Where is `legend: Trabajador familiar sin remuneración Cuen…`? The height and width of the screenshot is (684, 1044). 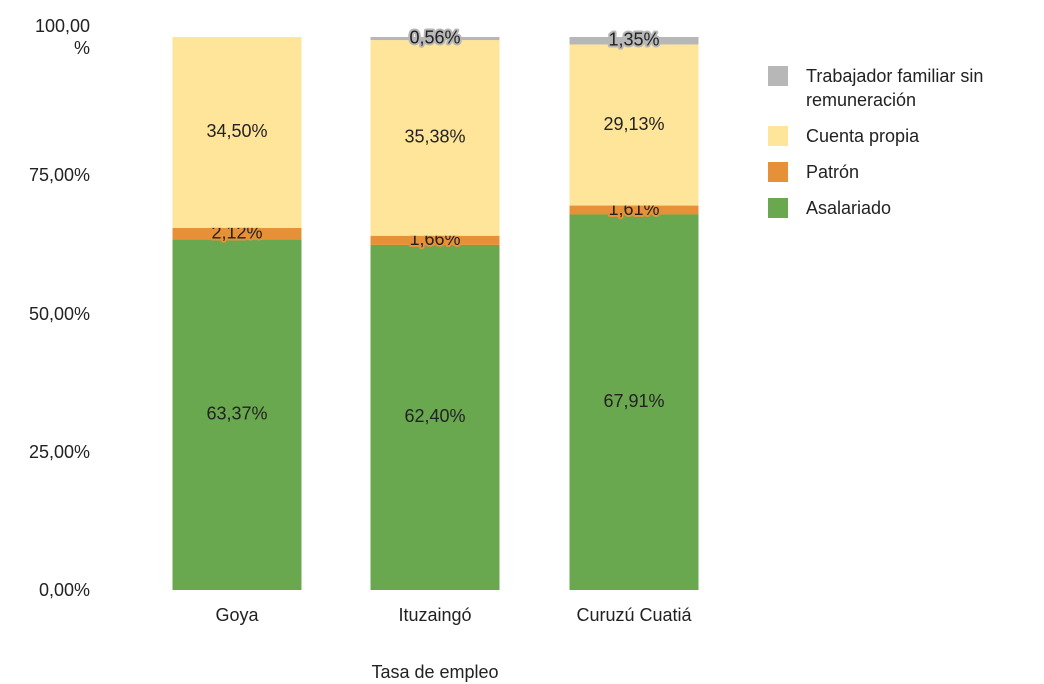
legend: Trabajador familiar sin remuneración Cuen… is located at coordinates (906, 148).